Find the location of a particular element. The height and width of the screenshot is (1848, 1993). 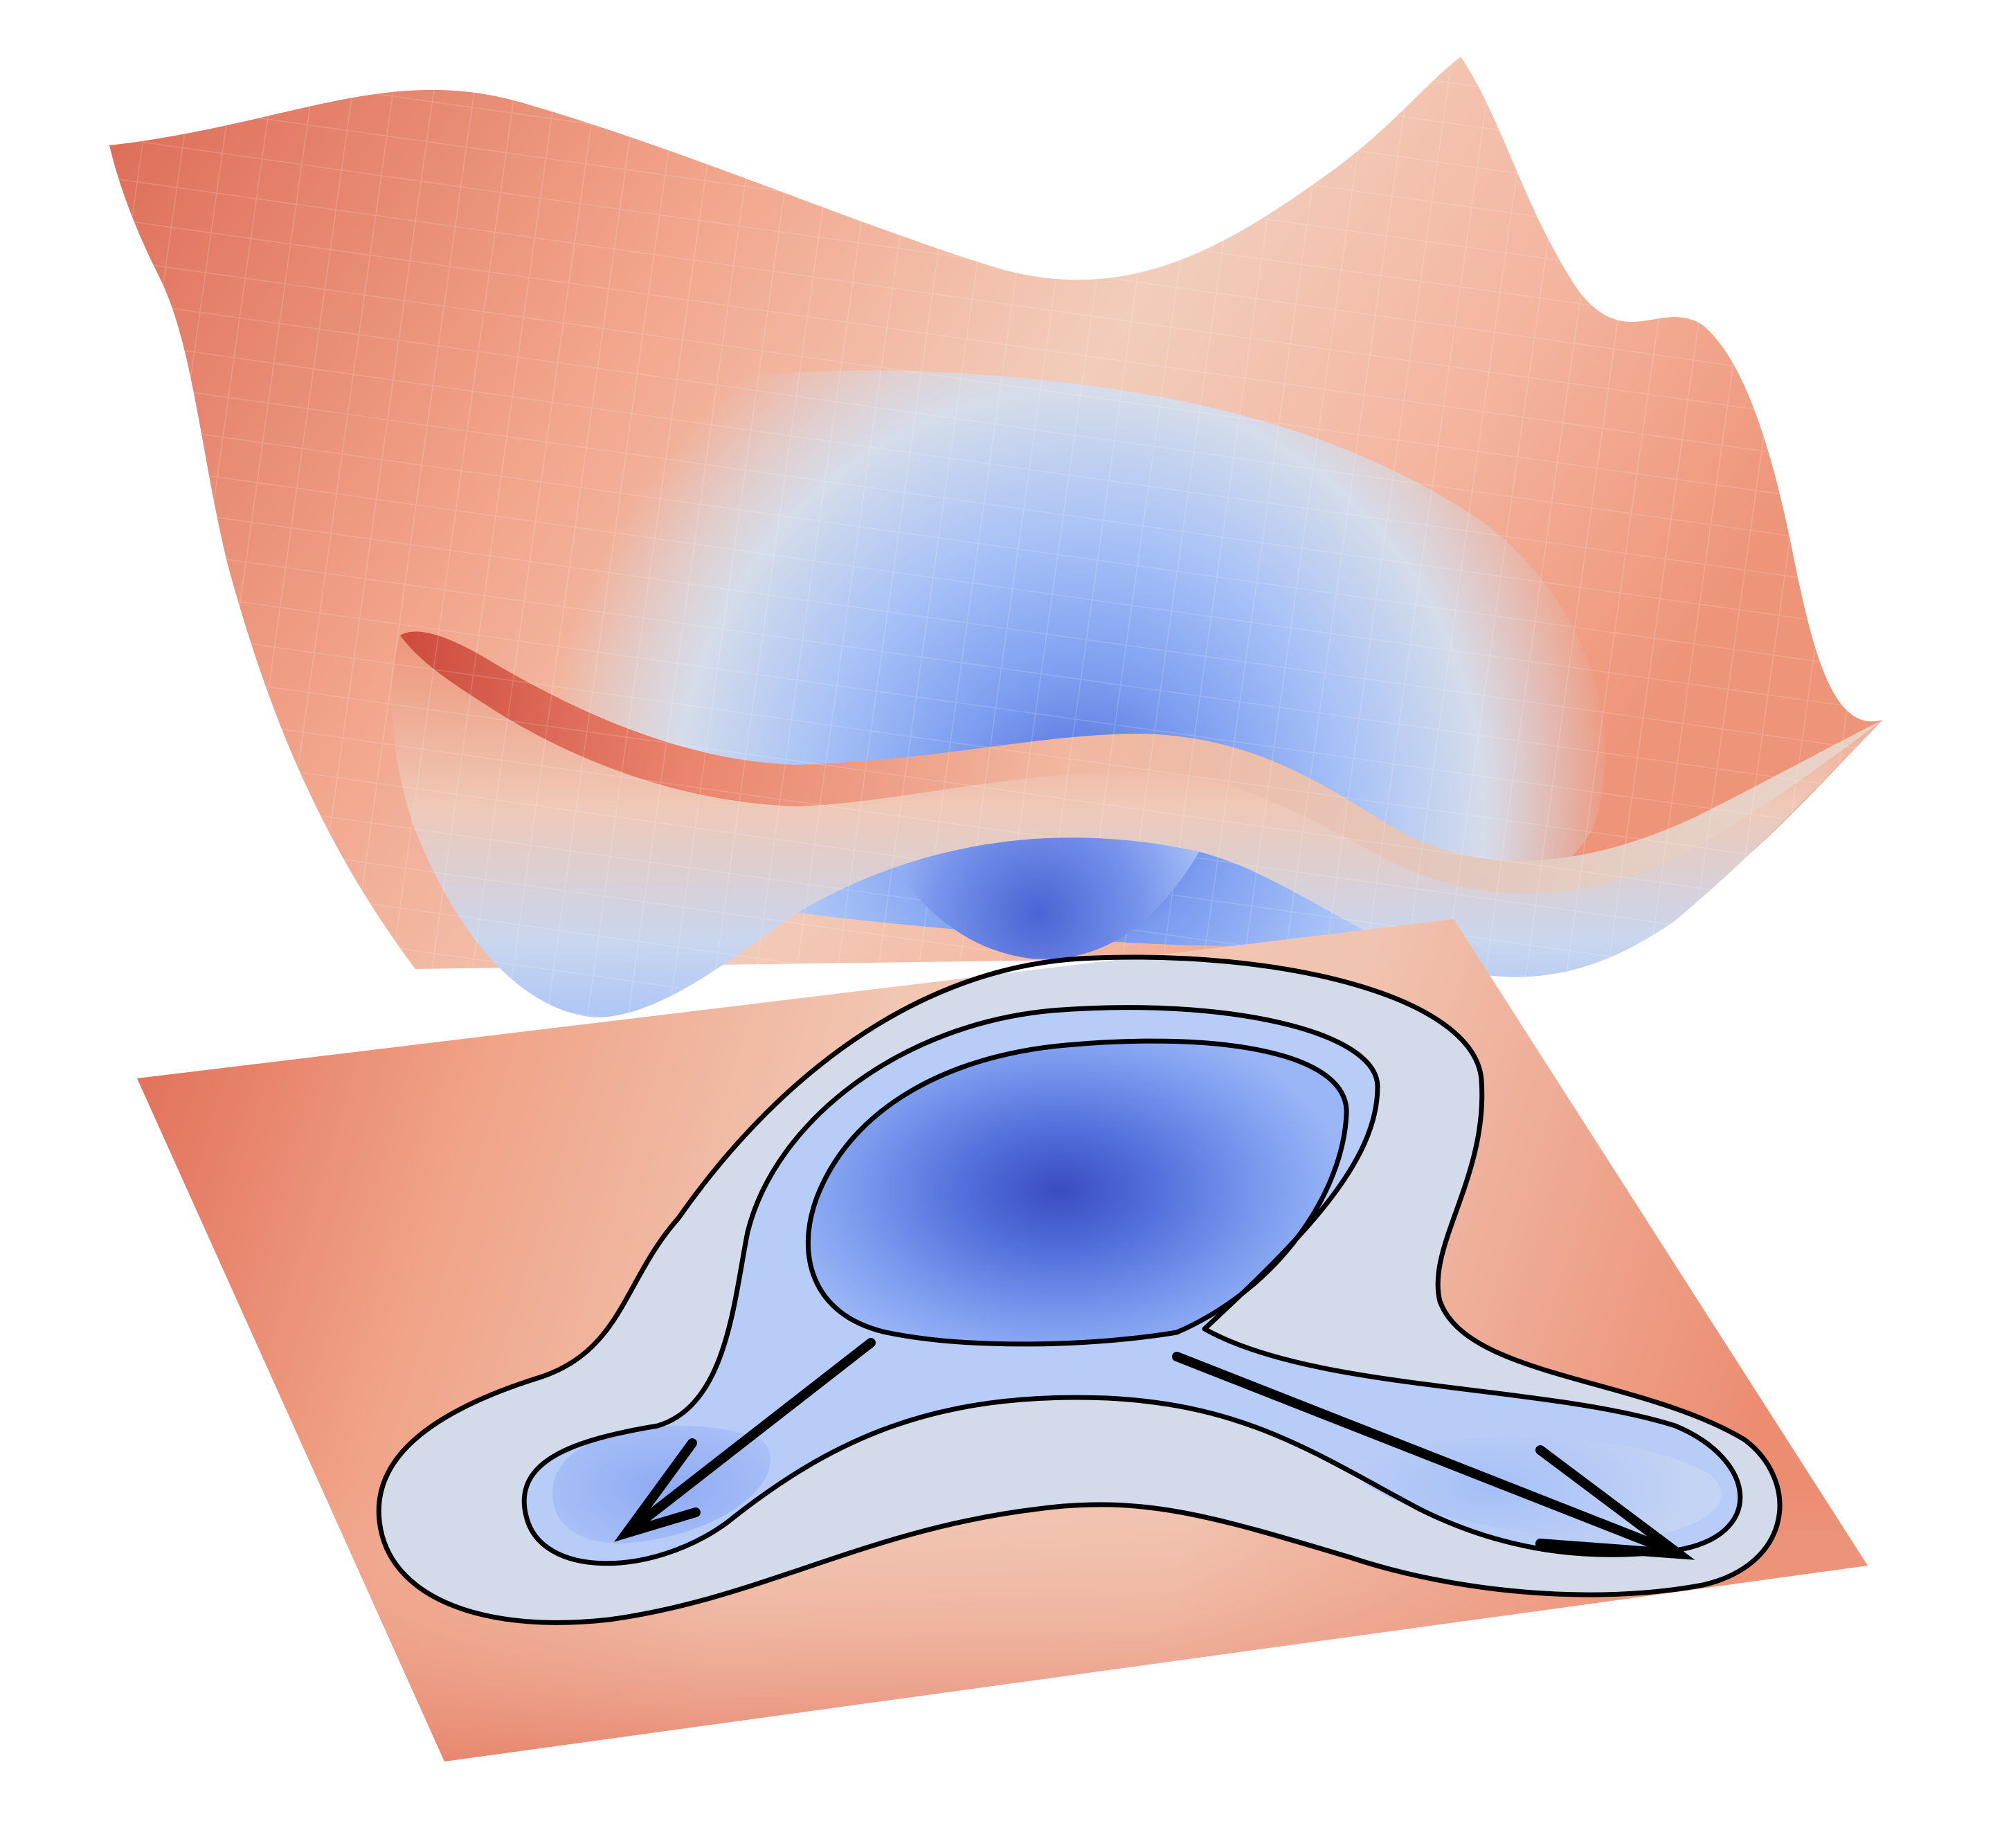

contour-line-inner is located at coordinates (1077, 1192).